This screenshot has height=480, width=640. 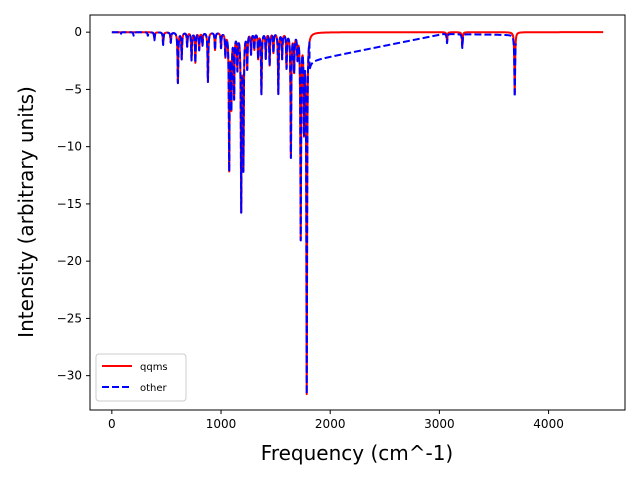 I want to click on x-tick-label: 0, so click(x=112, y=424).